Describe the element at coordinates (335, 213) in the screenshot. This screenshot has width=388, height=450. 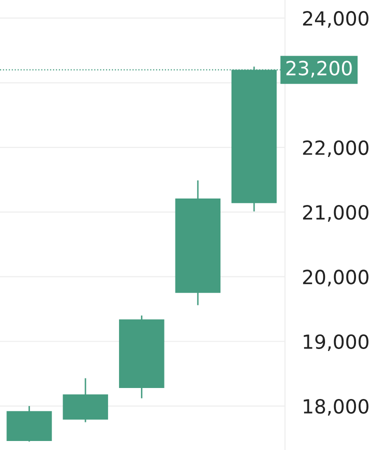
I see `y-tick-label: 21,000` at that location.